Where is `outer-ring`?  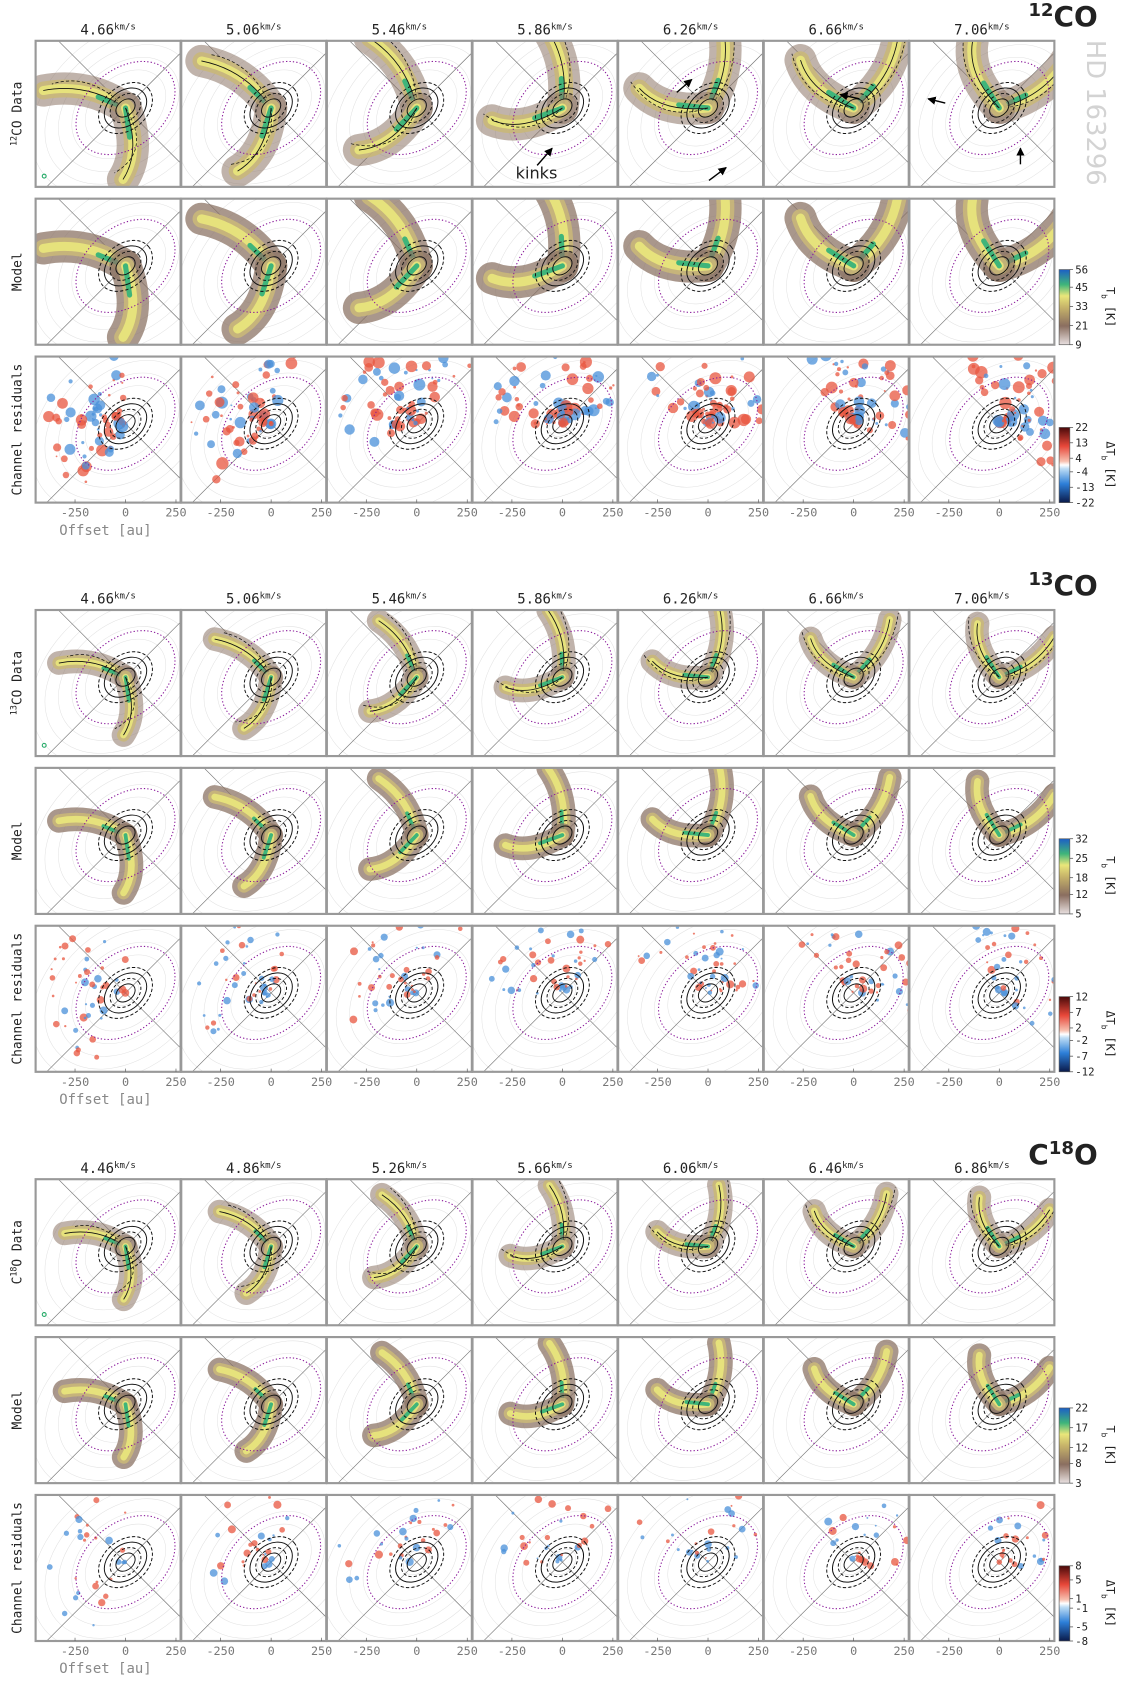 outer-ring is located at coordinates (125, 1246).